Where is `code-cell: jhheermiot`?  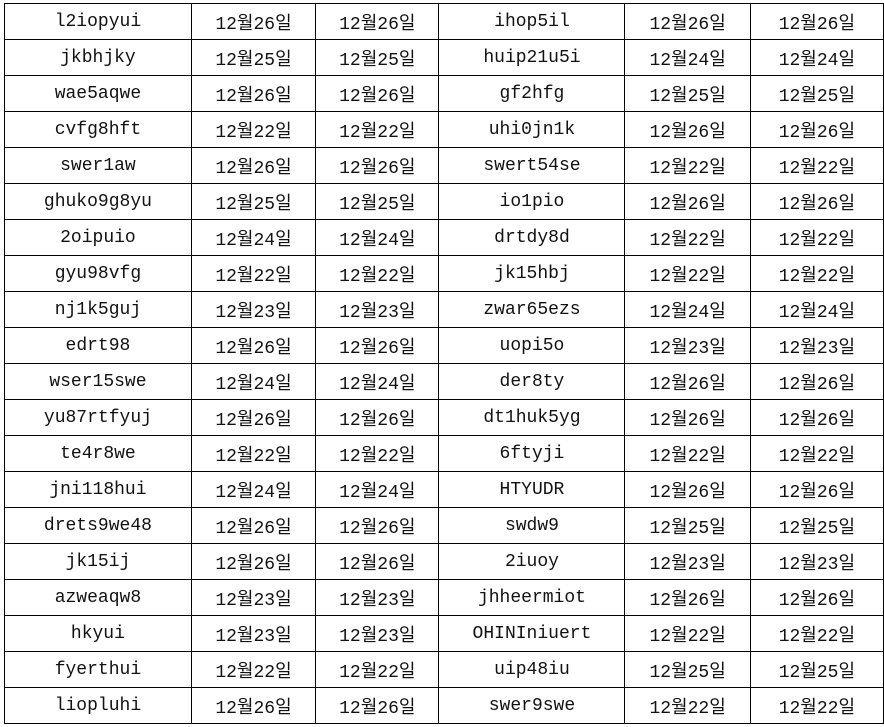 code-cell: jhheermiot is located at coordinates (532, 597).